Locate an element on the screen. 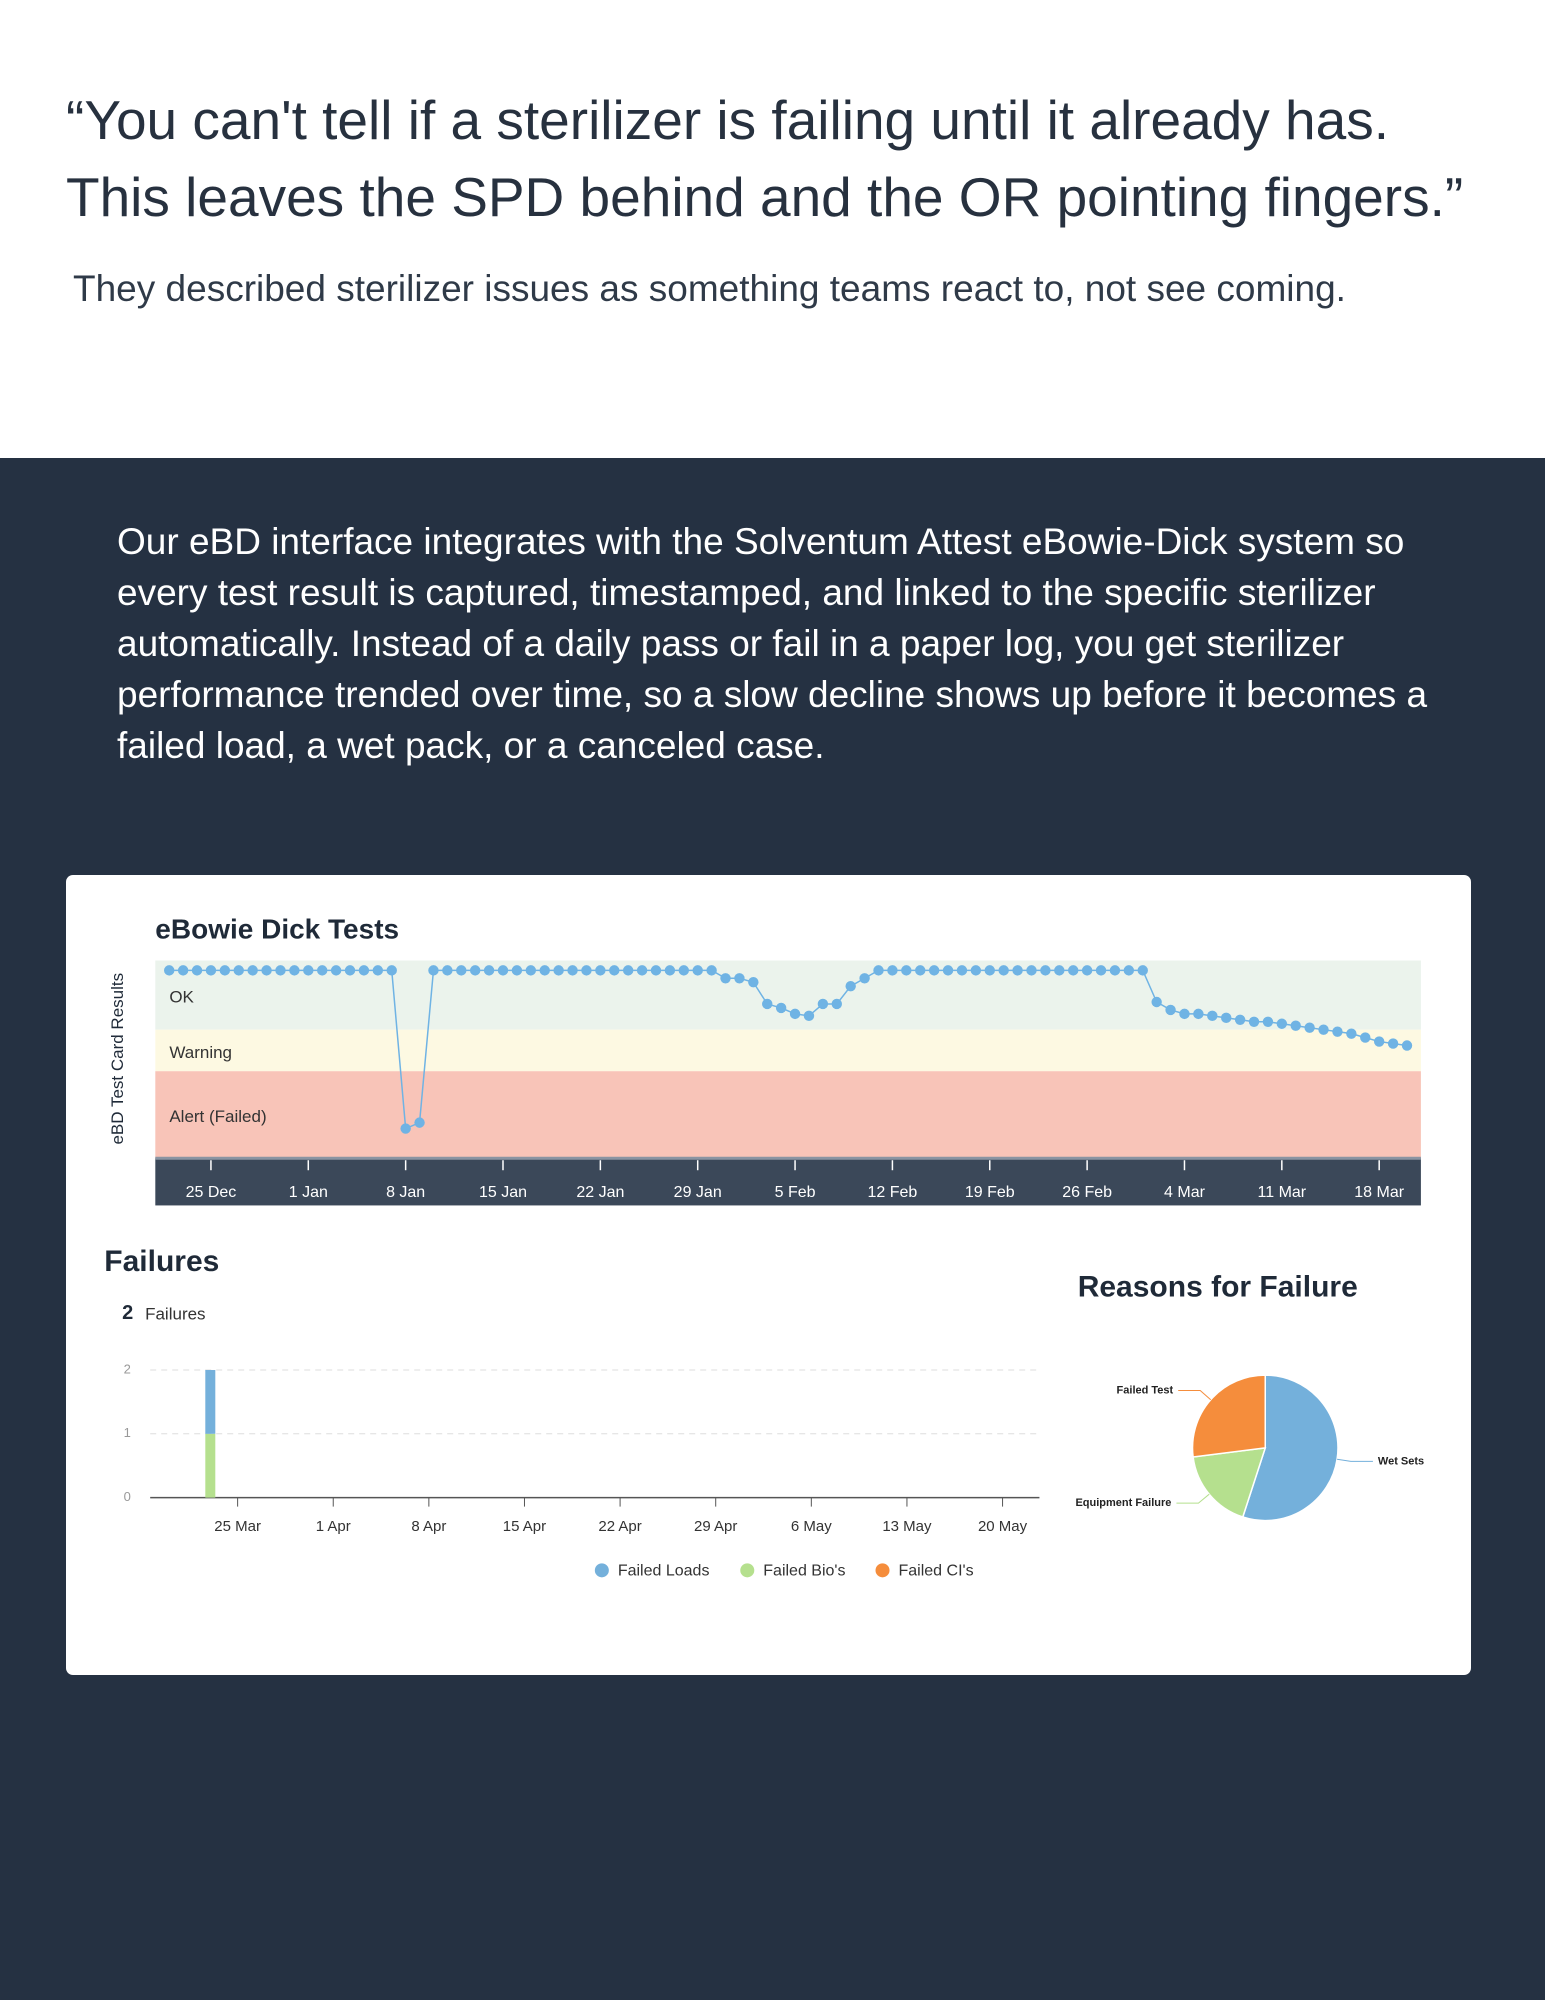 The width and height of the screenshot is (1545, 2000). total-label: Failures is located at coordinates (175, 1314).